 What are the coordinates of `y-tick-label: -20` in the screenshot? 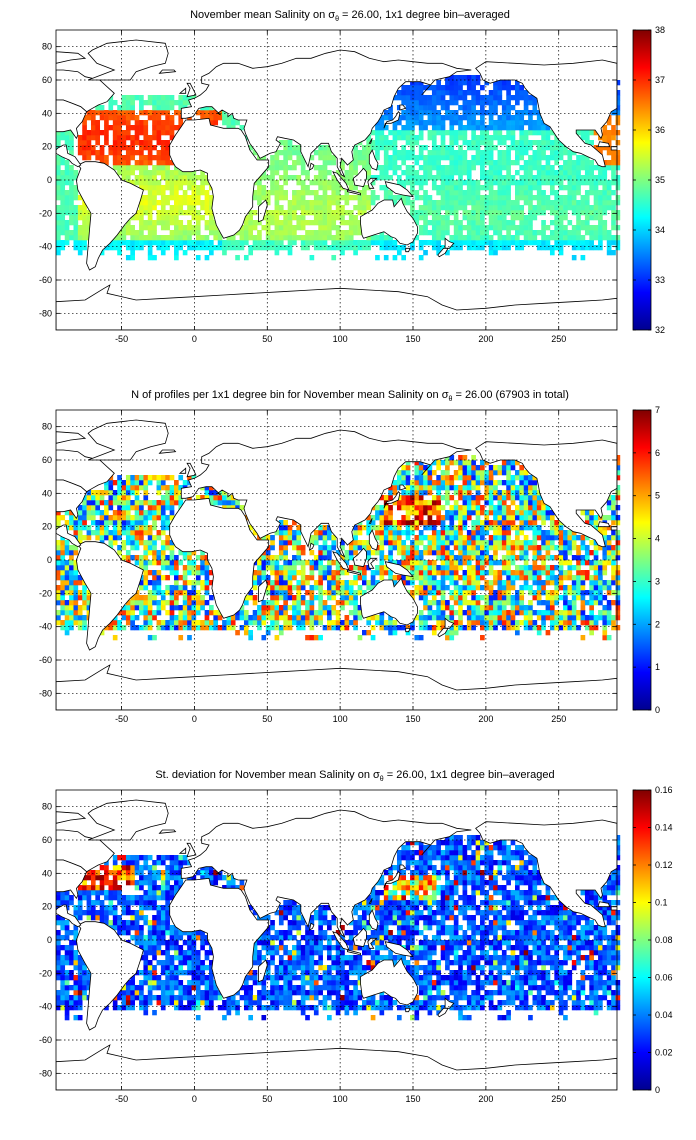 It's located at (45, 213).